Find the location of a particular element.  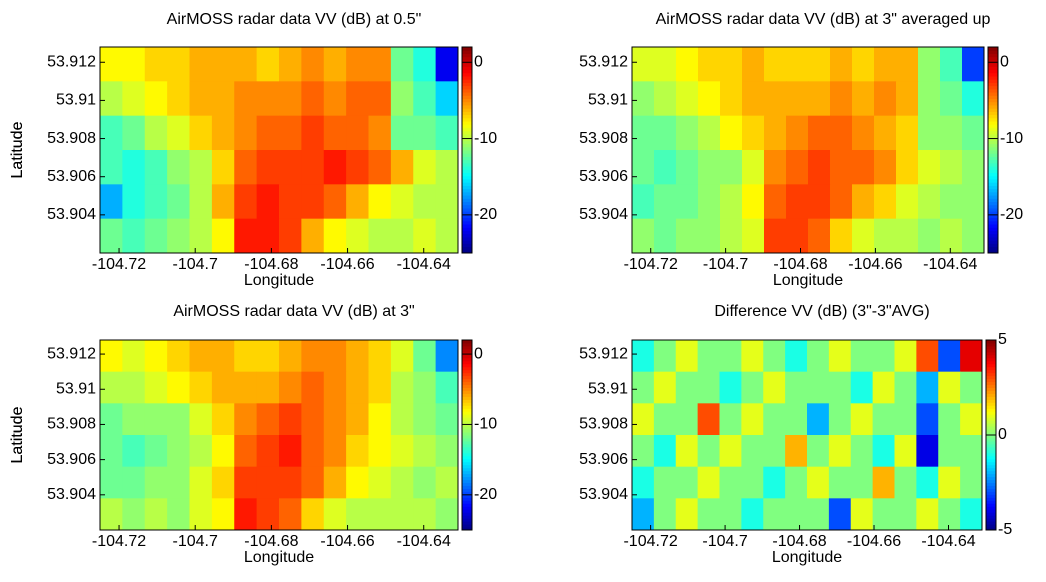

y-tick-label: 53.904 is located at coordinates (603, 494).